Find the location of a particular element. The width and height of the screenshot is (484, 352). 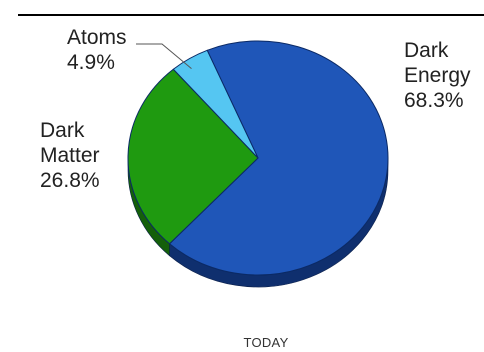

dark-energy-name-2: Energy is located at coordinates (437, 75).